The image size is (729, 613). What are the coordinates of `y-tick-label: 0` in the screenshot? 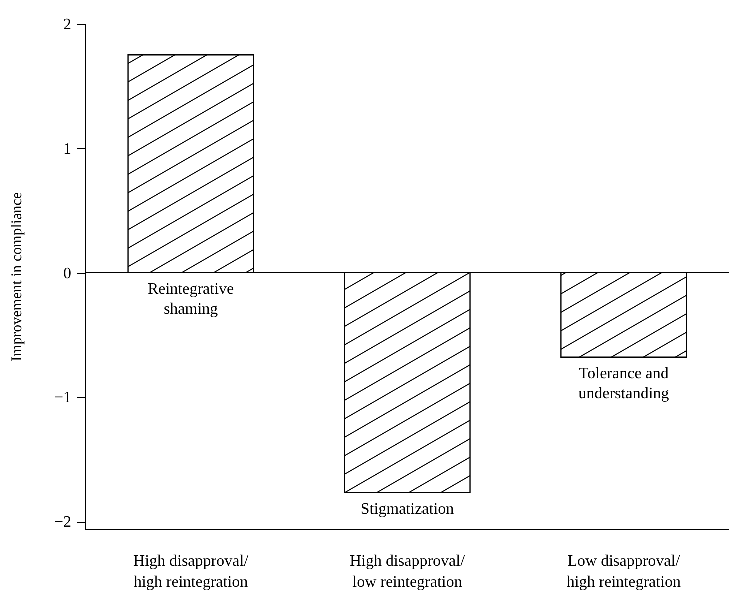 It's located at (68, 273).